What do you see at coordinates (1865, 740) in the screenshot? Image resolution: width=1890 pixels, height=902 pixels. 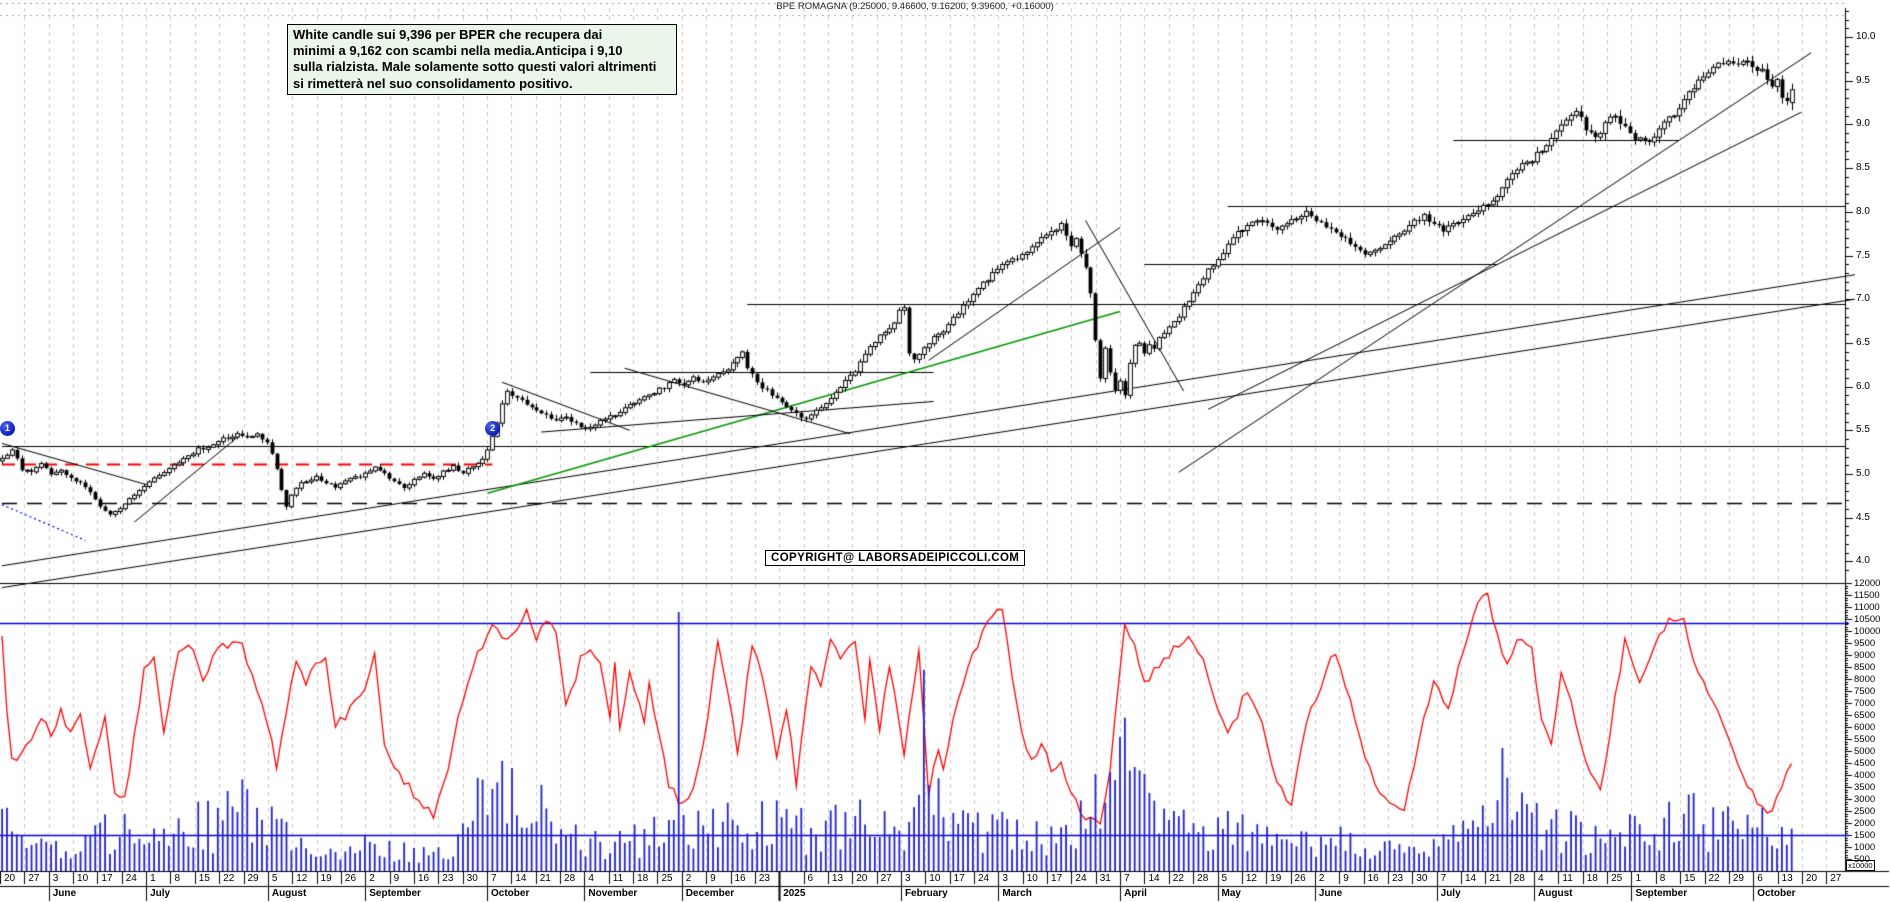 I see `volume-tick-label: 5500` at bounding box center [1865, 740].